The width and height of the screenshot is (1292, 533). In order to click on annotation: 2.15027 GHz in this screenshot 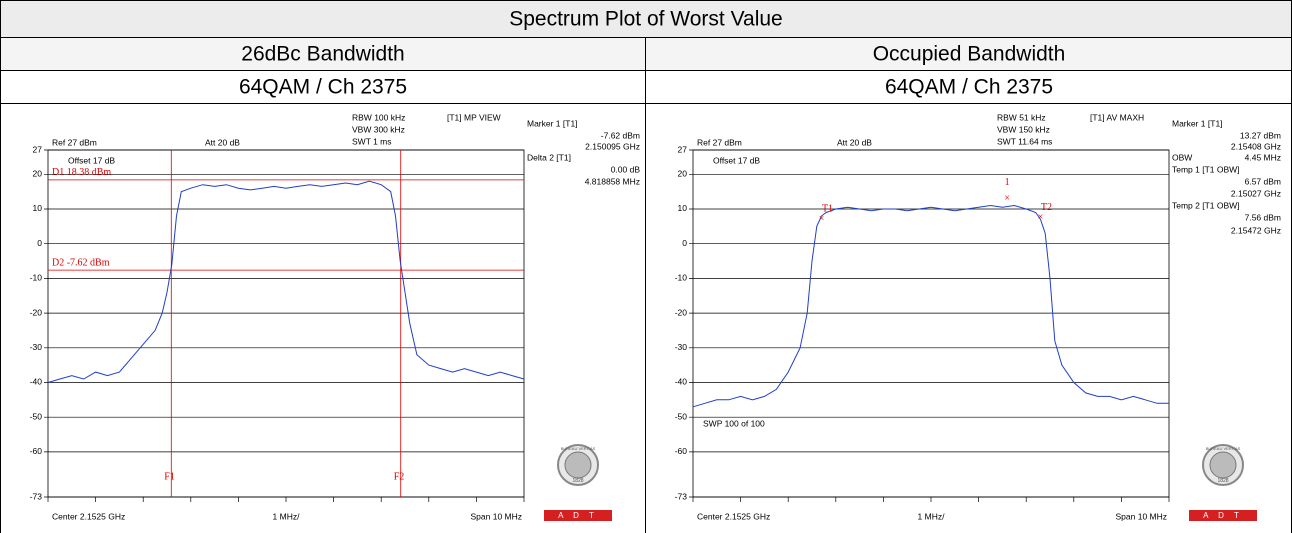, I will do `click(1256, 193)`.